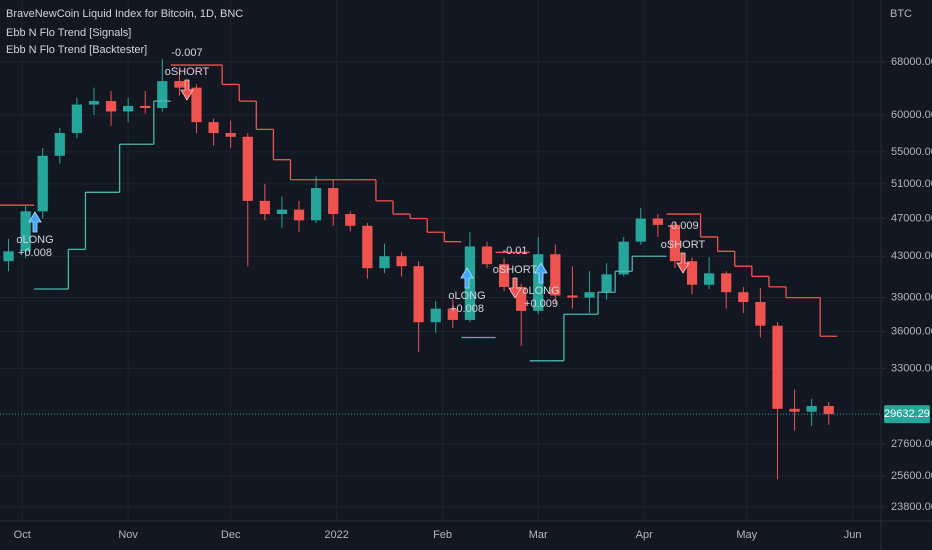 This screenshot has height=550, width=932. What do you see at coordinates (911, 218) in the screenshot?
I see `y-tick-label: 47000.00` at bounding box center [911, 218].